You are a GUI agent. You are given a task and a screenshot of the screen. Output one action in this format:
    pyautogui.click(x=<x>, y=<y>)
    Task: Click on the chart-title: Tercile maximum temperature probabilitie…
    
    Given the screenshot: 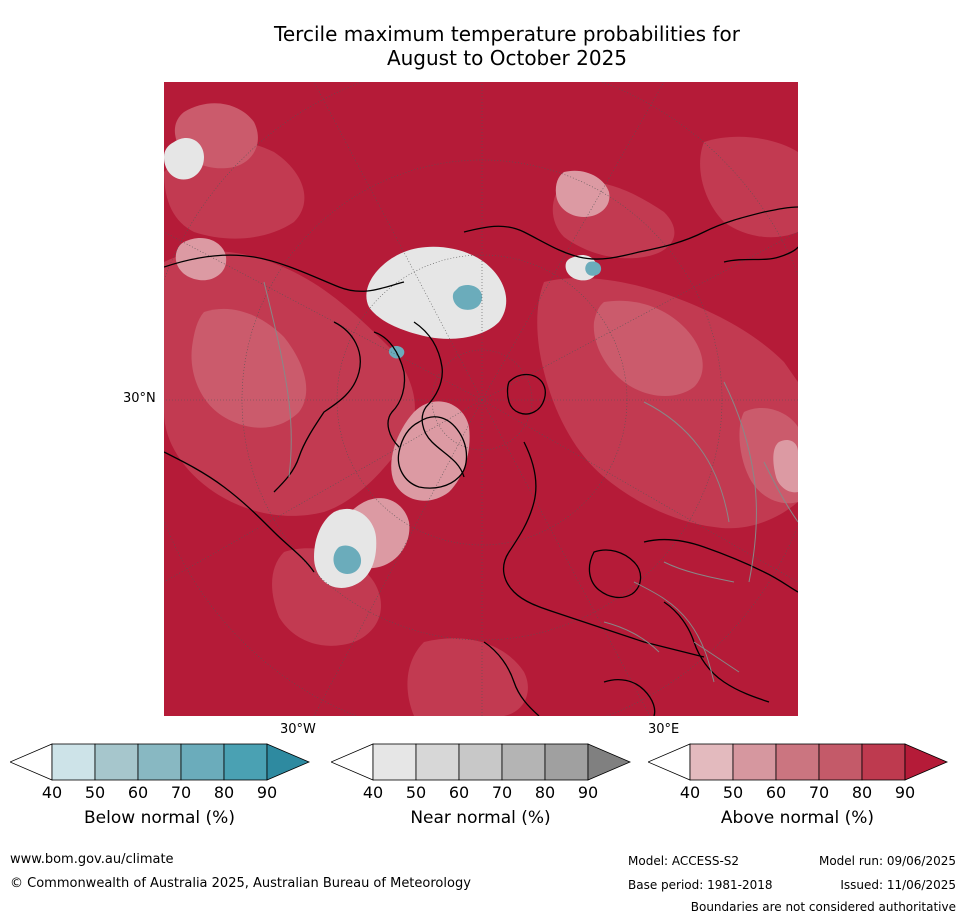 What is the action you would take?
    pyautogui.click(x=507, y=46)
    